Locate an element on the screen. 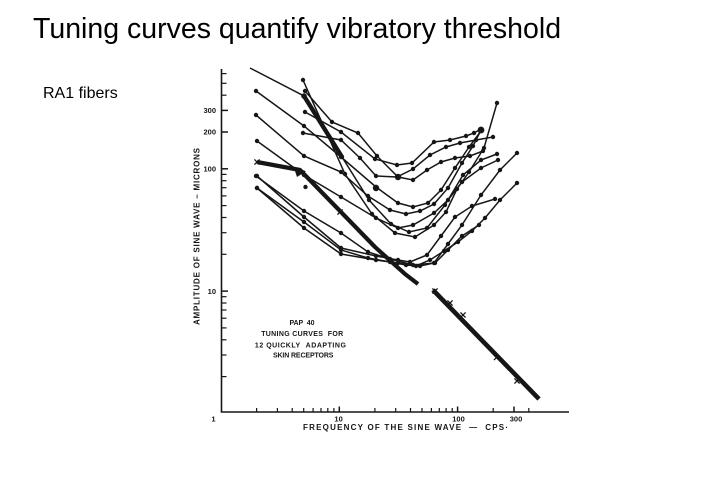  svg-text:AMPLITUDE OF SINE WAVE – MICRO: AMPLITUDE OF SINE WAVE – MICRONS is located at coordinates (196, 236).